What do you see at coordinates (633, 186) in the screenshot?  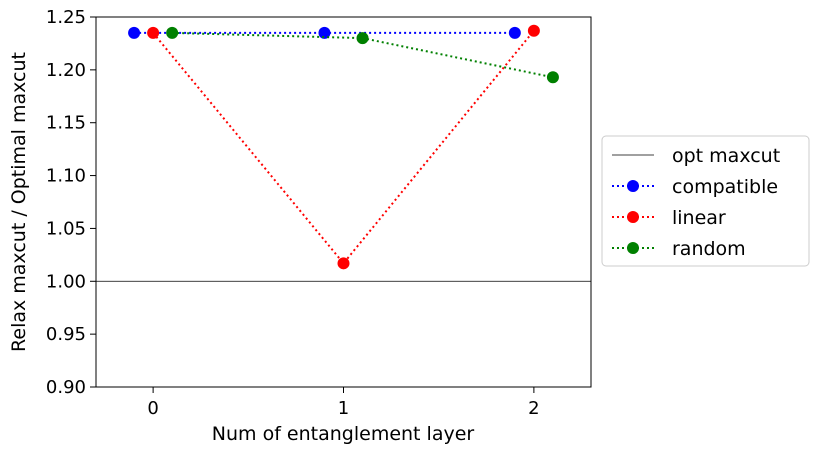 I see `legend-marker-compatible` at bounding box center [633, 186].